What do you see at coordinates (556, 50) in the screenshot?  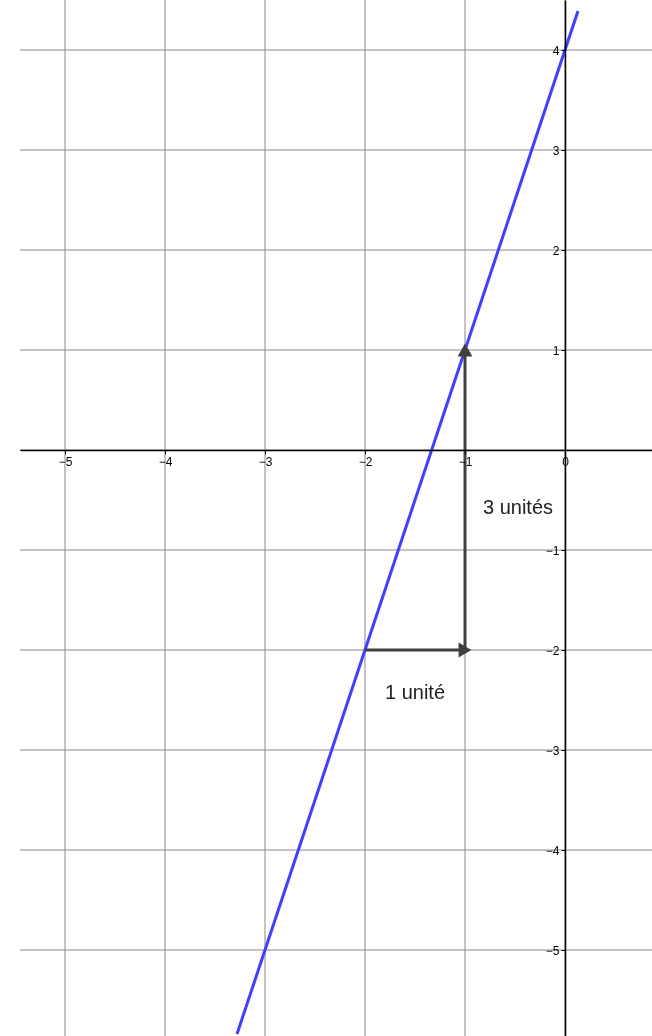 I see `y-tick-label: 4` at bounding box center [556, 50].